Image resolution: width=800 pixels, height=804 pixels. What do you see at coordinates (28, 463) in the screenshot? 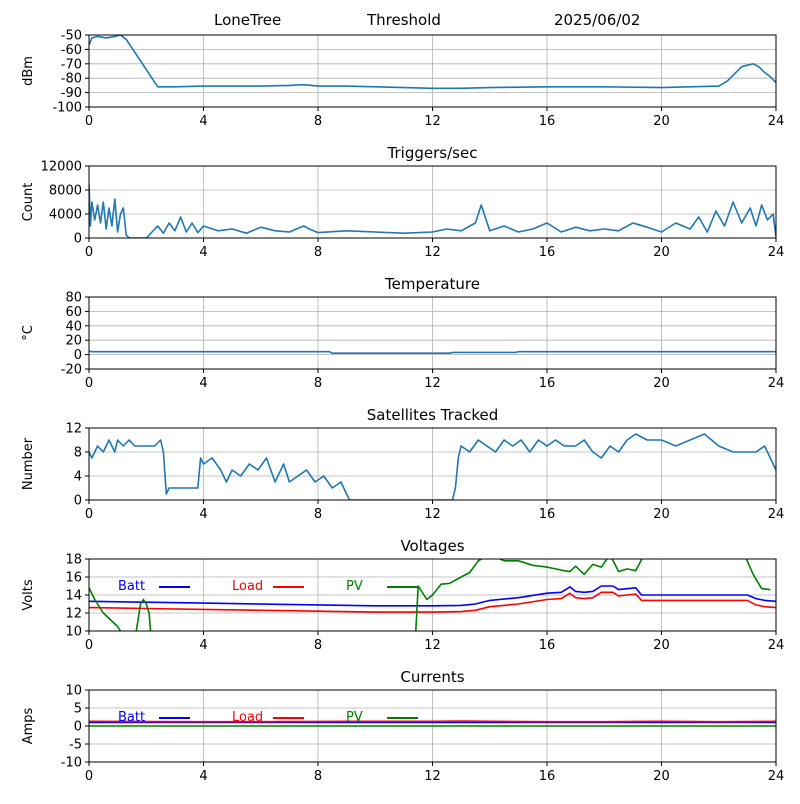
I see `y-axis-label: Number` at bounding box center [28, 463].